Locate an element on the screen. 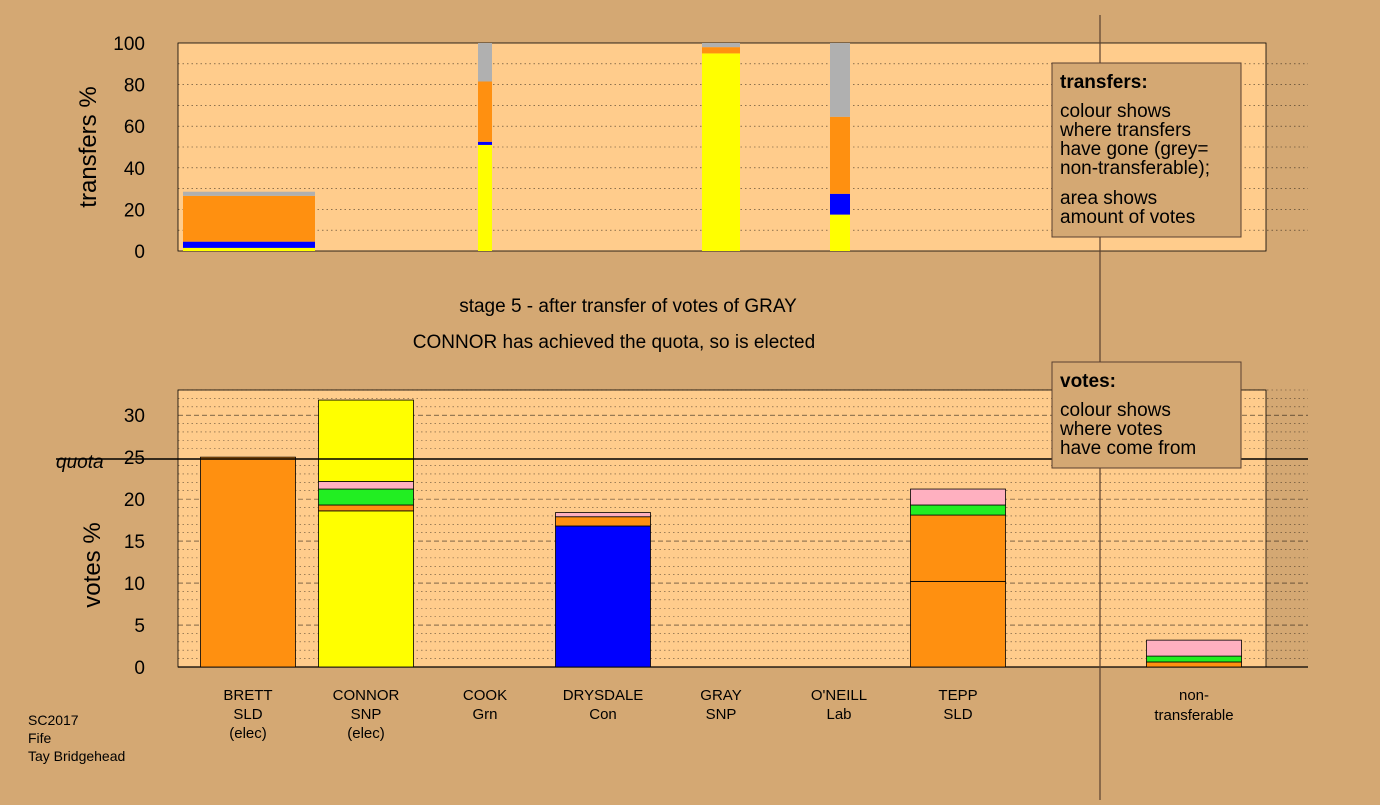 The width and height of the screenshot is (1380, 805). footer-election: SC2017 is located at coordinates (53, 720).